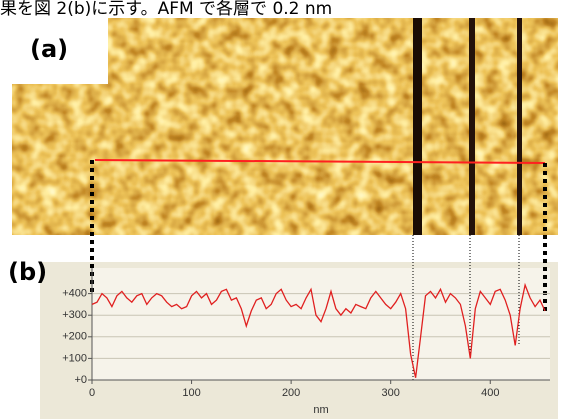 The width and height of the screenshot is (581, 419). I want to click on y-tick-label: +300, so click(74, 315).